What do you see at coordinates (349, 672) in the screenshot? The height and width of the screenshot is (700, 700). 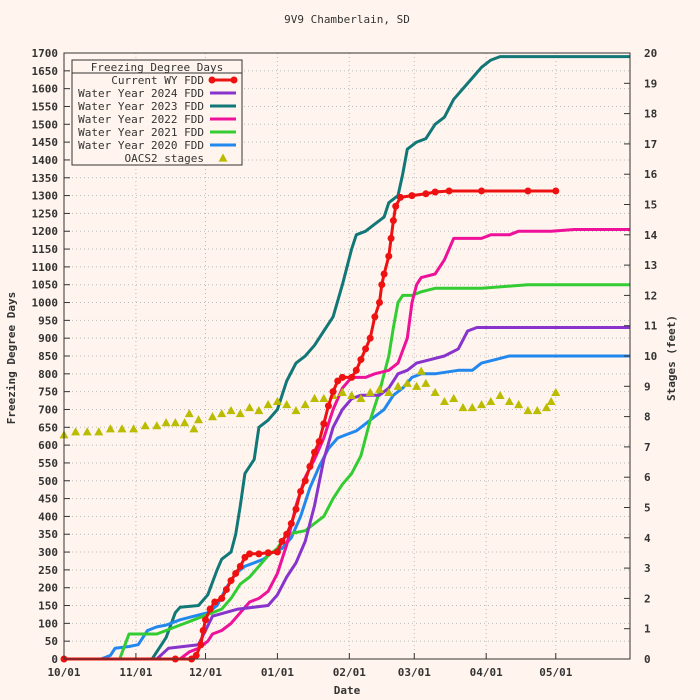 I see `x-tick-label: 02/01` at bounding box center [349, 672].